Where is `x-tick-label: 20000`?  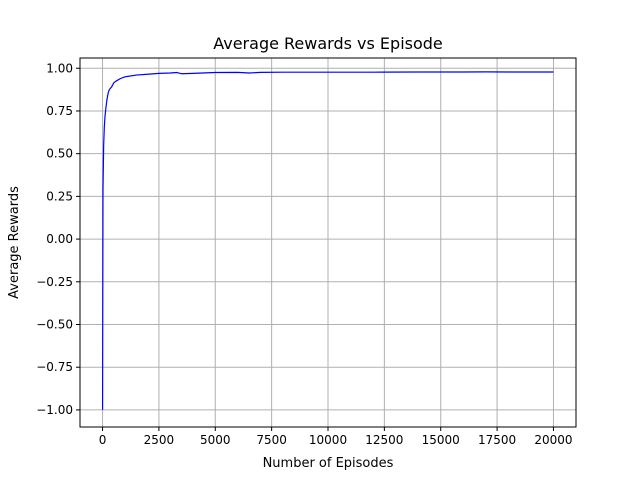
x-tick-label: 20000 is located at coordinates (553, 440).